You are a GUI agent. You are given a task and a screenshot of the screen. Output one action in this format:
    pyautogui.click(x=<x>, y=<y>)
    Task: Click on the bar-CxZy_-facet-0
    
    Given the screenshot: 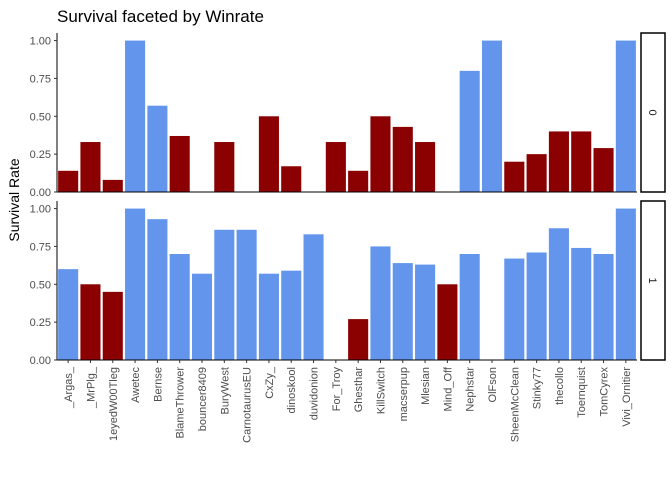 What is the action you would take?
    pyautogui.click(x=268, y=154)
    